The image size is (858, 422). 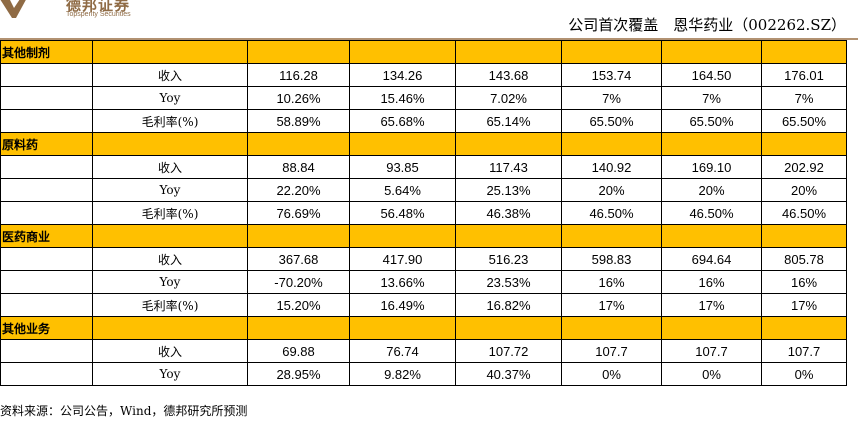 What do you see at coordinates (298, 351) in the screenshot?
I see `value-cell: 69.88` at bounding box center [298, 351].